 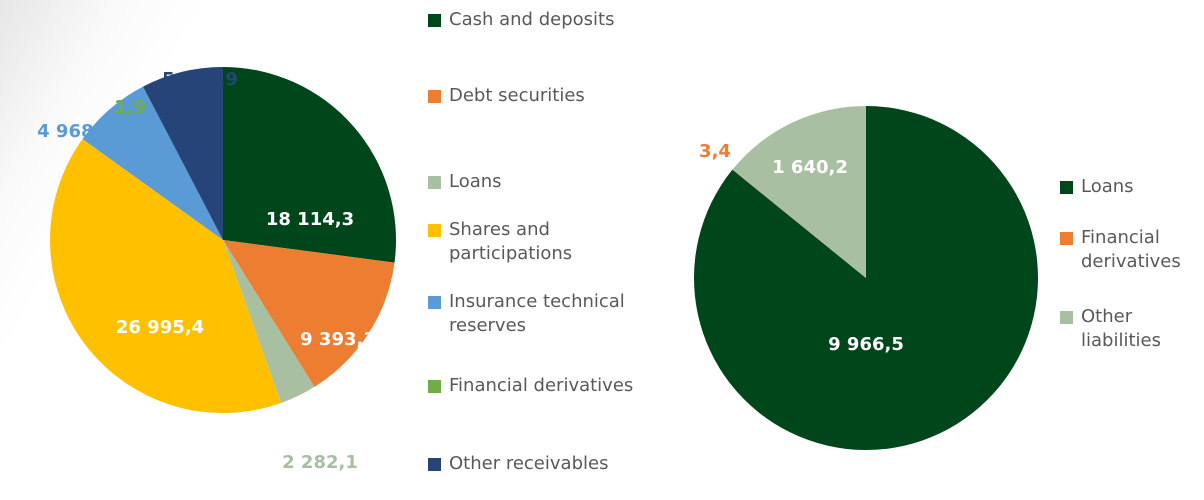 I want to click on data-label: 1,9, so click(x=130, y=107).